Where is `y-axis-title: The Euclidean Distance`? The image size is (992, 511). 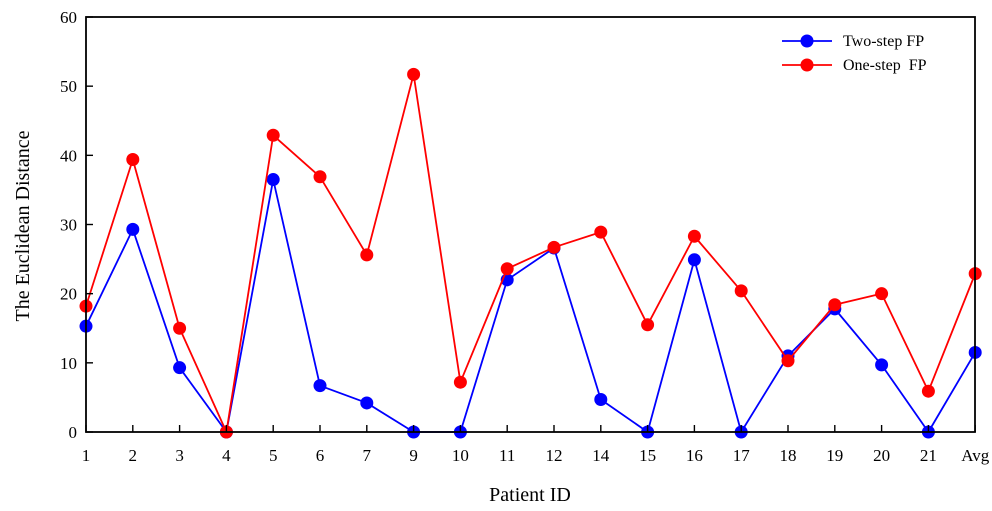 y-axis-title: The Euclidean Distance is located at coordinates (23, 225).